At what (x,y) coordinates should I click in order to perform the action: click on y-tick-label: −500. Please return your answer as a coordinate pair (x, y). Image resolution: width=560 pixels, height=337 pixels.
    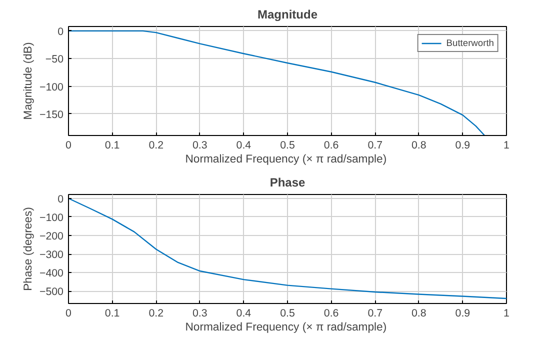
    Looking at the image, I should click on (51, 292).